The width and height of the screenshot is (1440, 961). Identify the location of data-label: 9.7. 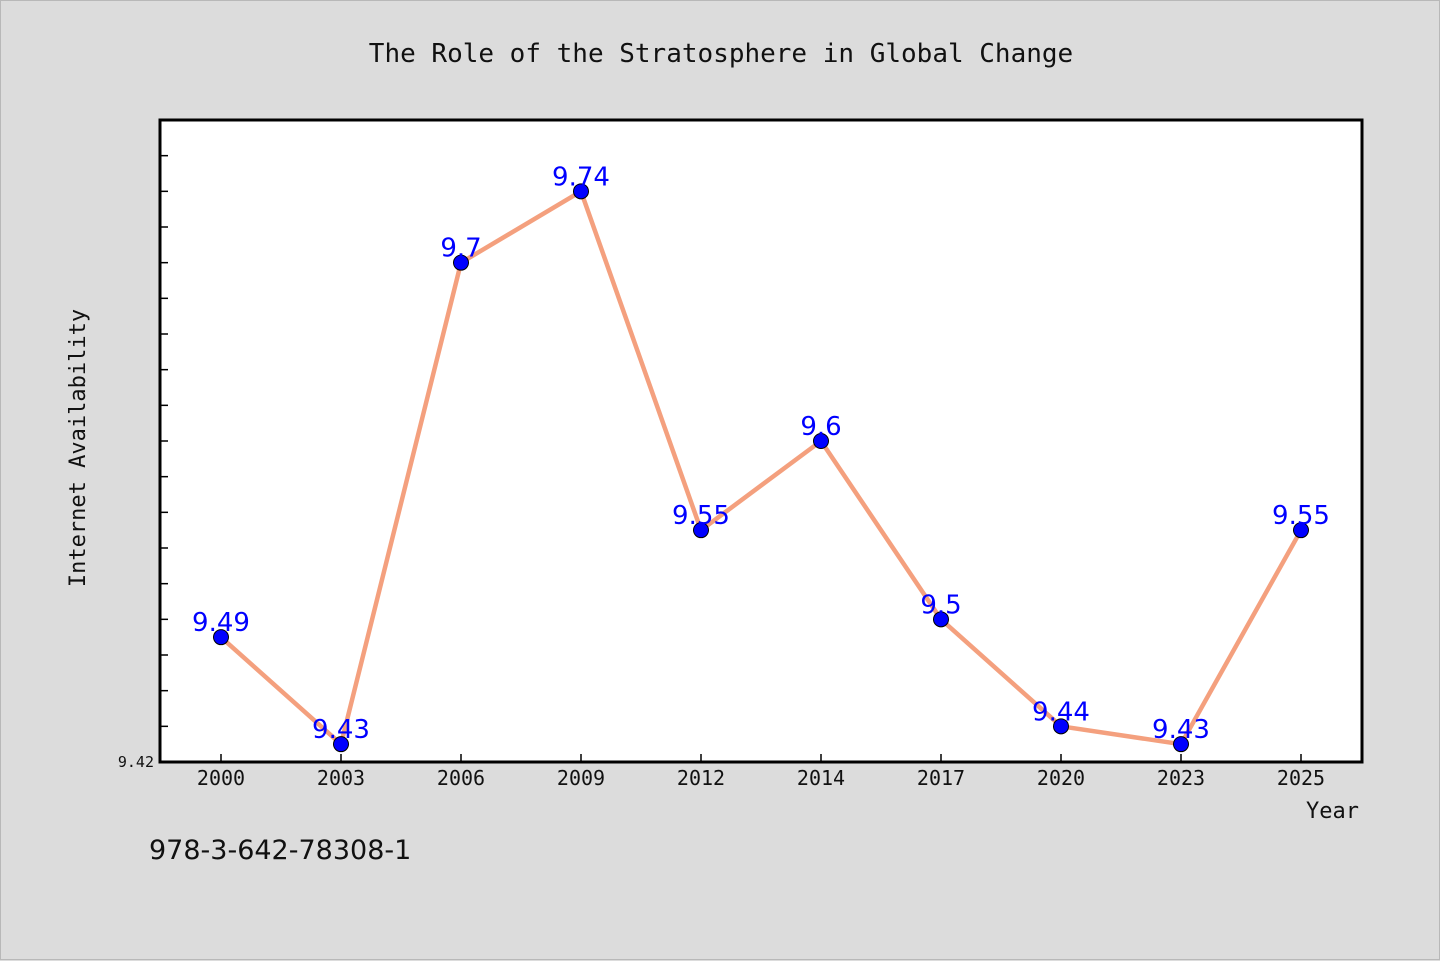
(460, 249).